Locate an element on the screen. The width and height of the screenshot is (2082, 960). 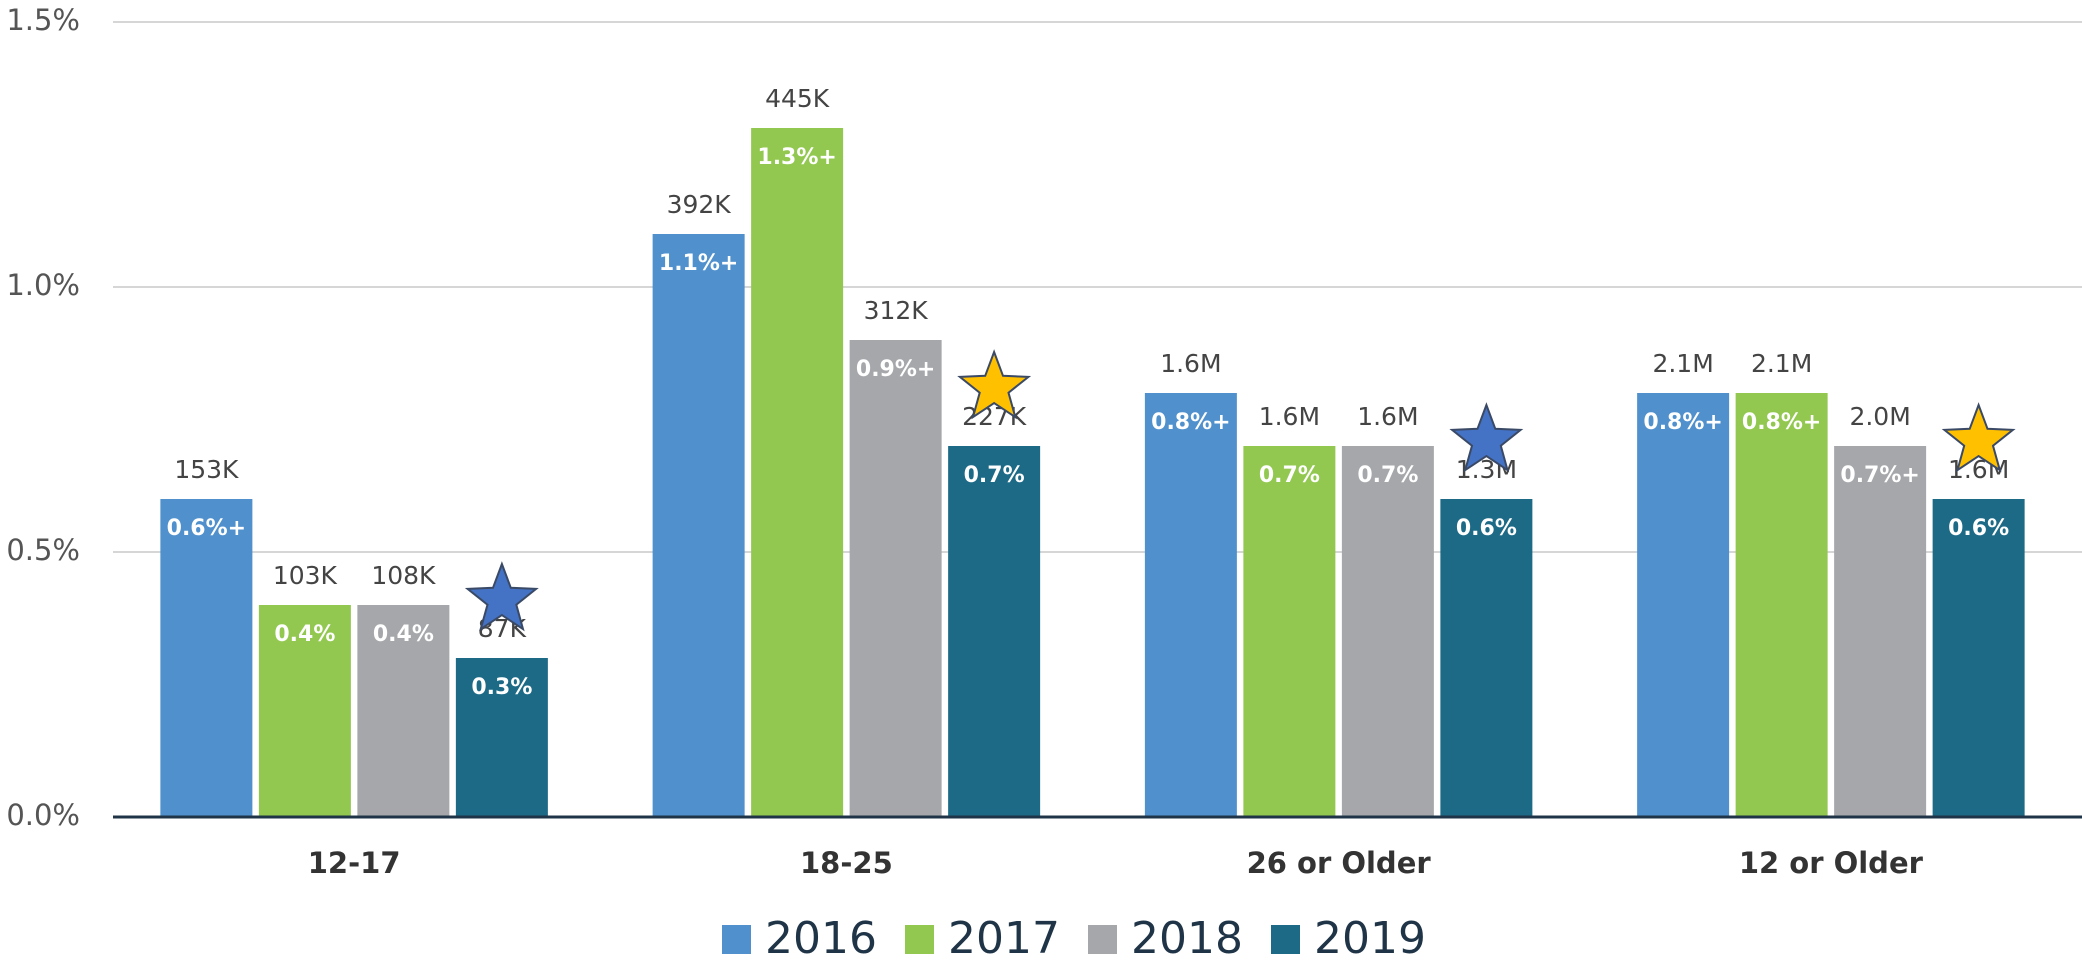
value-label: 1.3%+ is located at coordinates (796, 157).